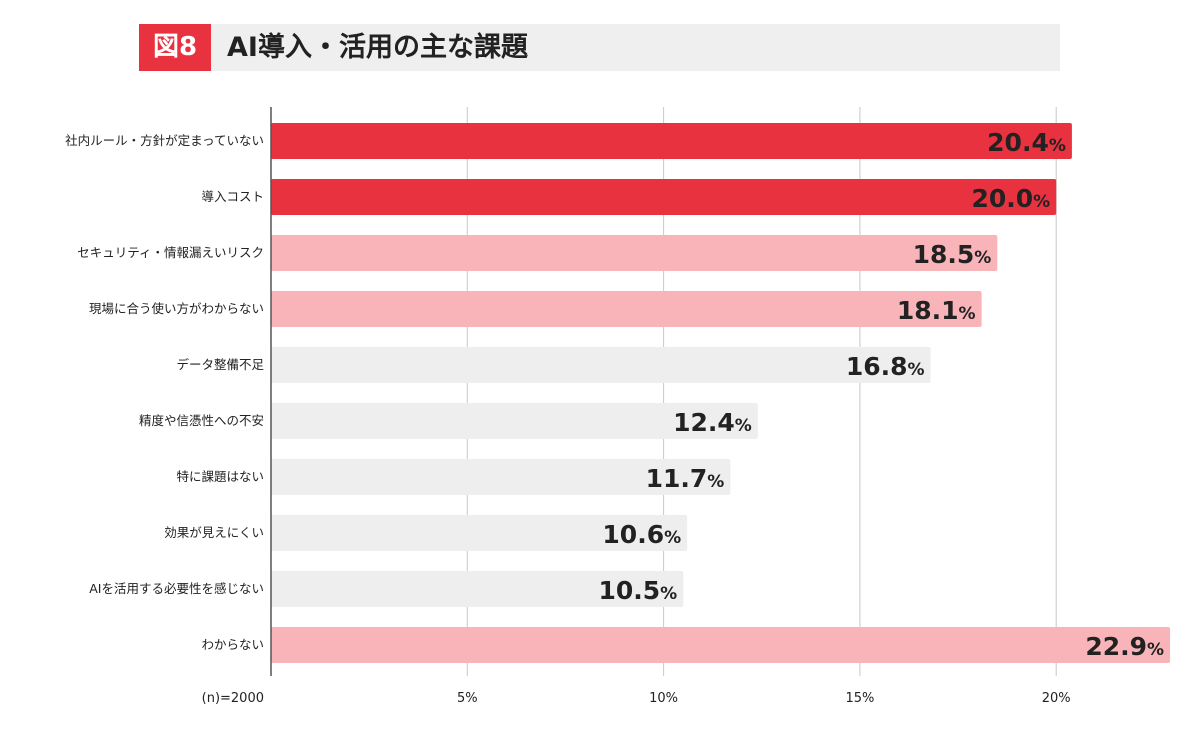 This screenshot has width=1200, height=743. Describe the element at coordinates (712, 422) in the screenshot. I see `value-label: 12.4%` at that location.